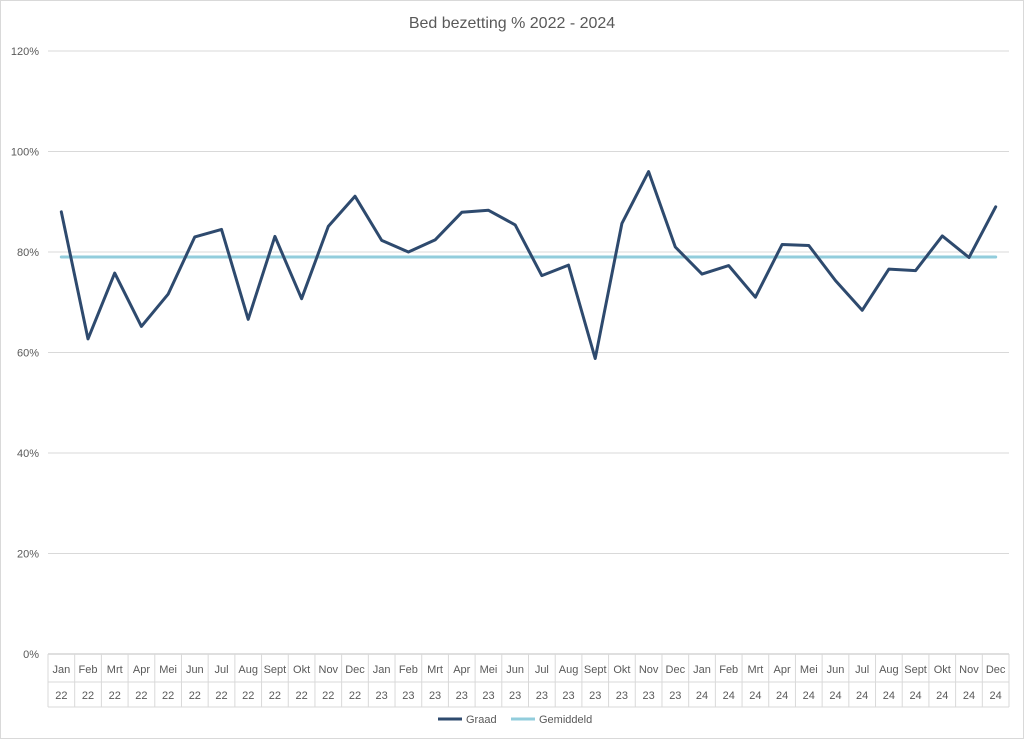  Describe the element at coordinates (515, 720) in the screenshot. I see `legend: Graad Gemiddeld` at that location.